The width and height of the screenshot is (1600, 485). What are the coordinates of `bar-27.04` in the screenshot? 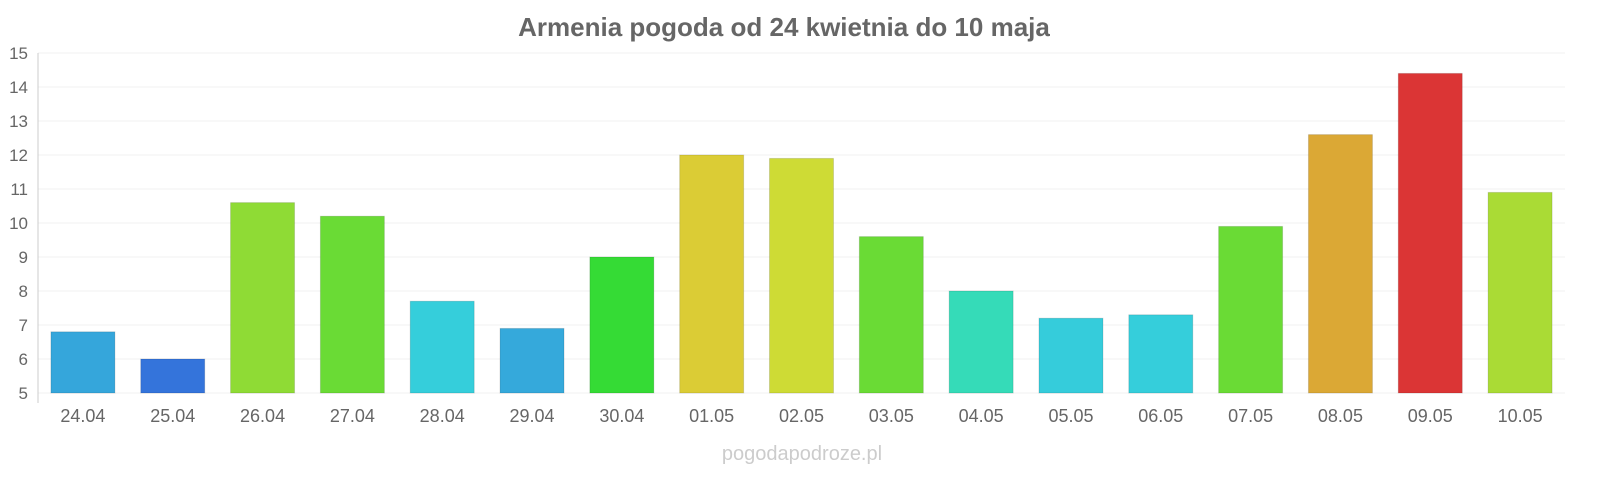 It's located at (352, 304).